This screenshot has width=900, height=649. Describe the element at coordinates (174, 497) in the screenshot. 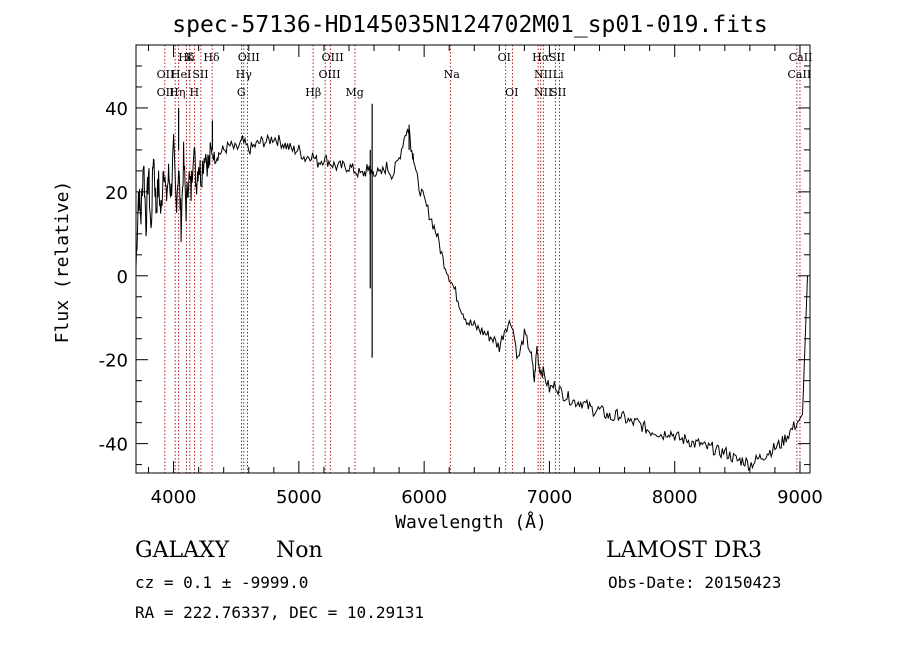

I see `x-tick-label: 4000` at that location.